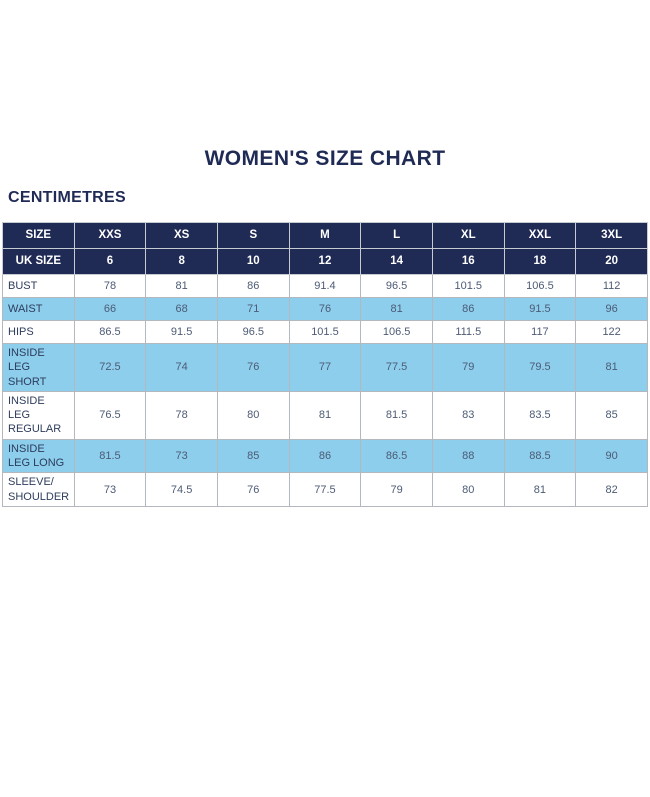  I want to click on header-row-uk-size: UK SIZE 6 8 10 12 14 16 18 20, so click(325, 261).